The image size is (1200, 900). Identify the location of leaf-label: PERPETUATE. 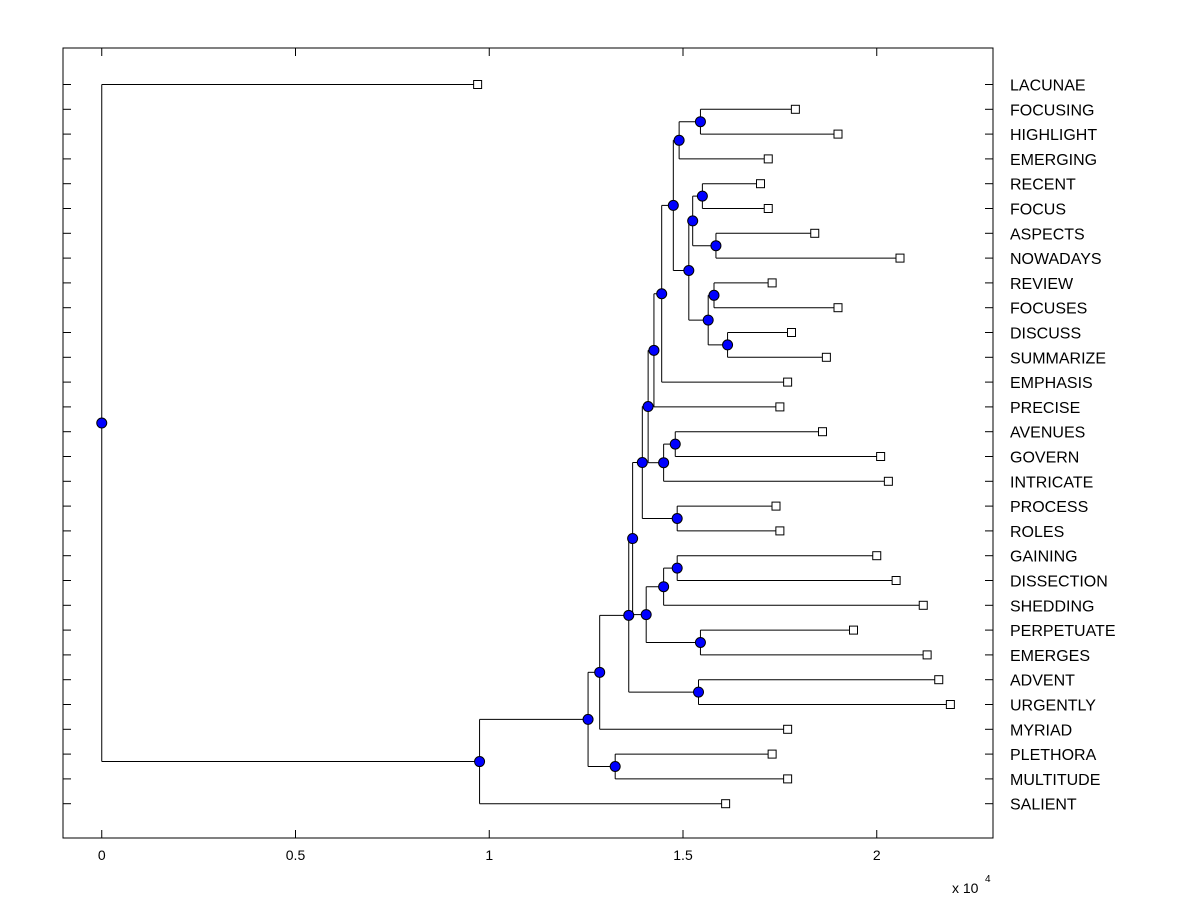
(1063, 631).